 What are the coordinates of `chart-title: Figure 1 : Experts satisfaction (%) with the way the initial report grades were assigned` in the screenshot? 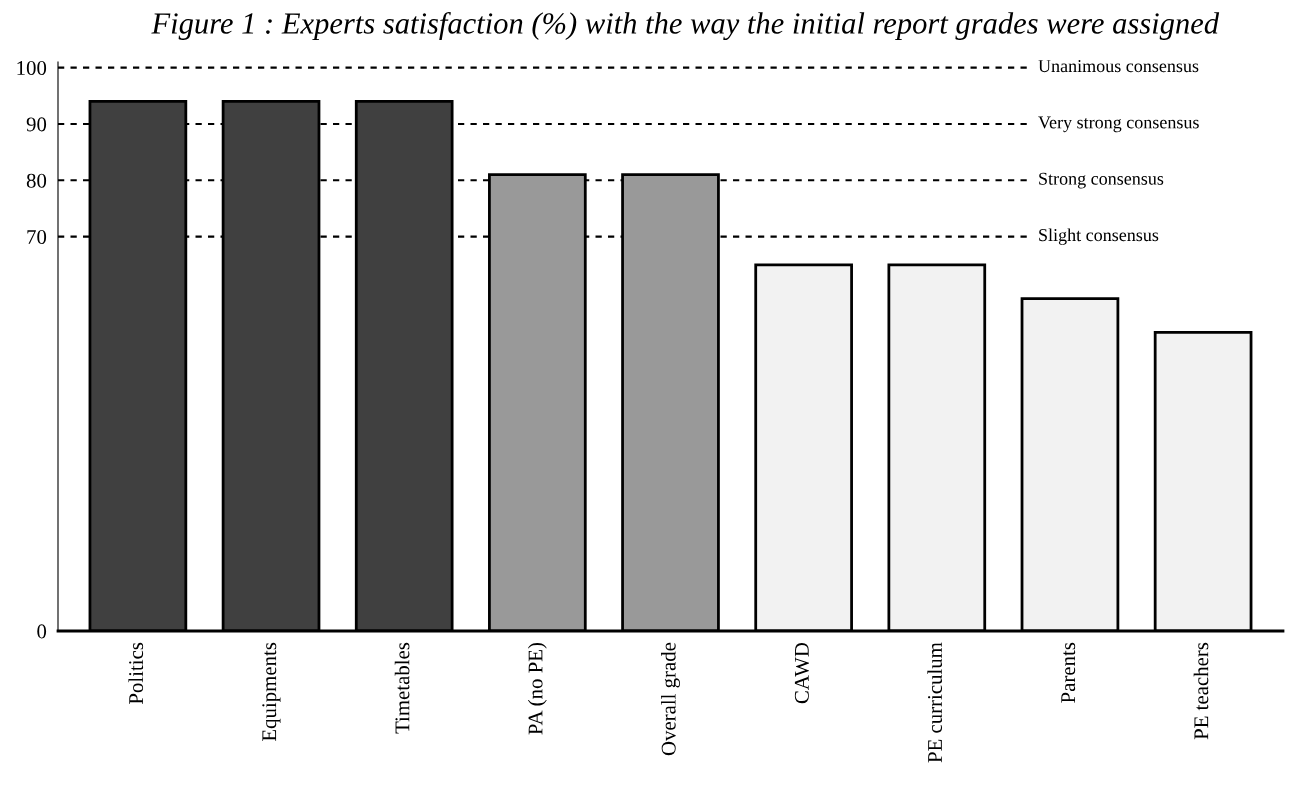 It's located at (685, 26).